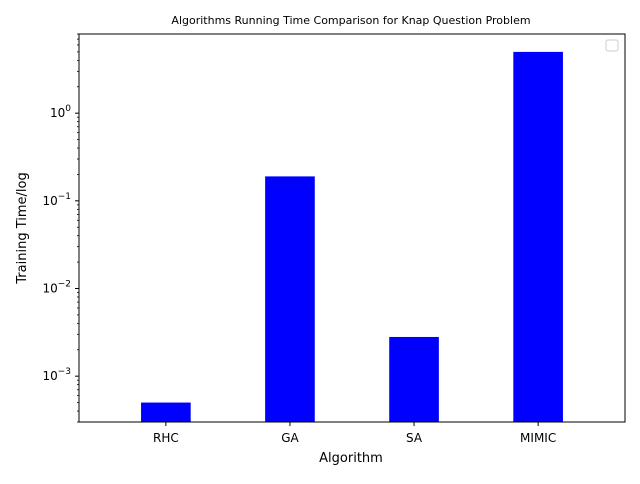  I want to click on y-axis-ticks: 10⁻³ 10⁻² 10⁻¹ 10⁰, so click(60, 228).